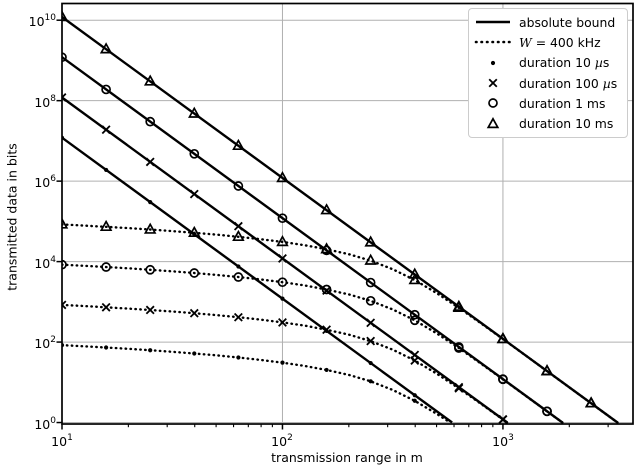  Describe the element at coordinates (567, 22) in the screenshot. I see `legend-label: absolute bound` at that location.